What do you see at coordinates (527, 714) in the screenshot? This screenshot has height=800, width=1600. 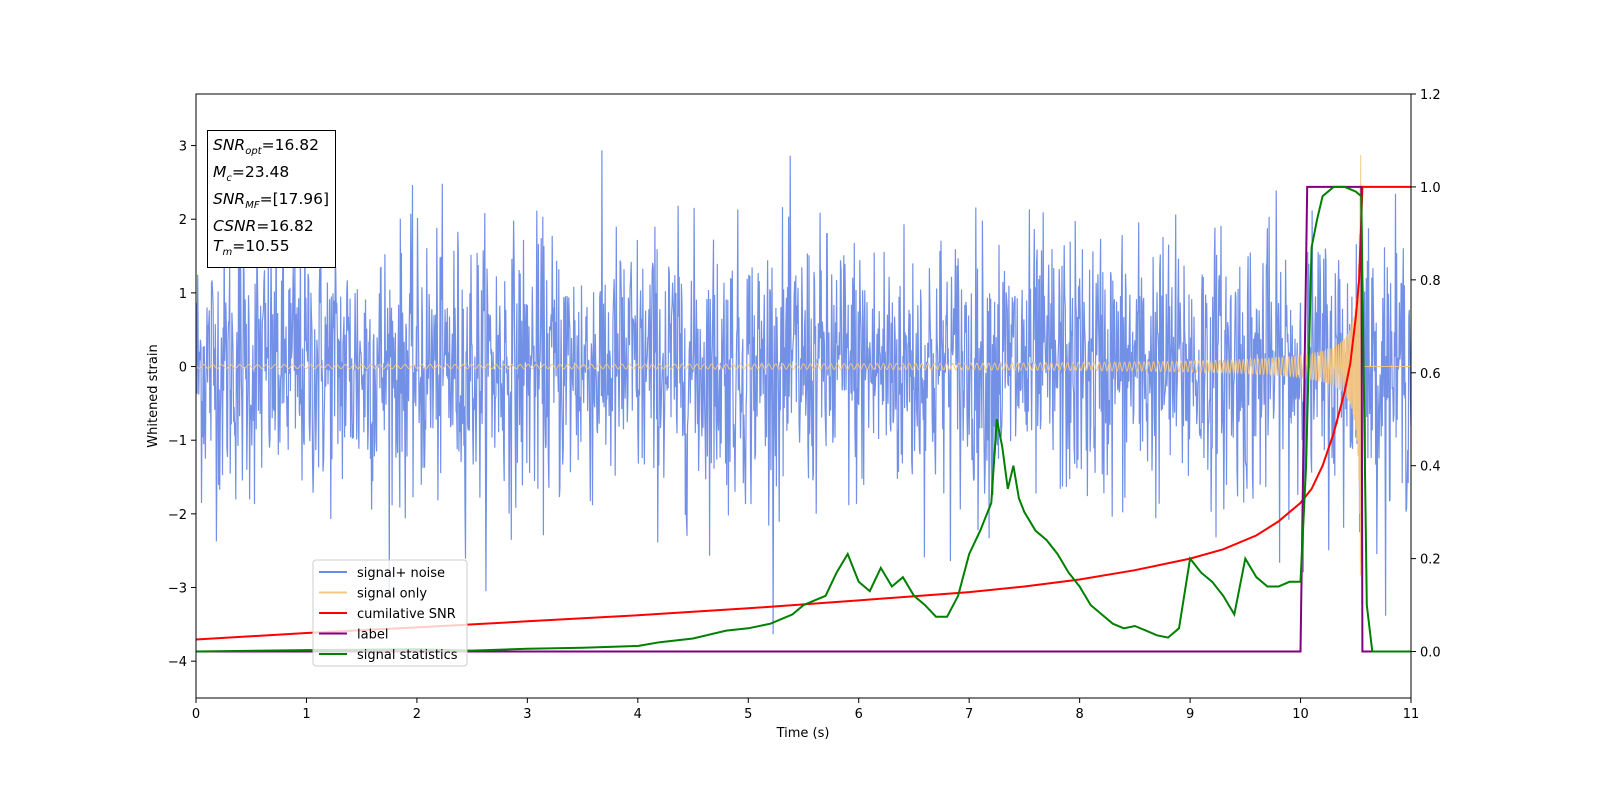 I see `x-tick-label: 3` at bounding box center [527, 714].